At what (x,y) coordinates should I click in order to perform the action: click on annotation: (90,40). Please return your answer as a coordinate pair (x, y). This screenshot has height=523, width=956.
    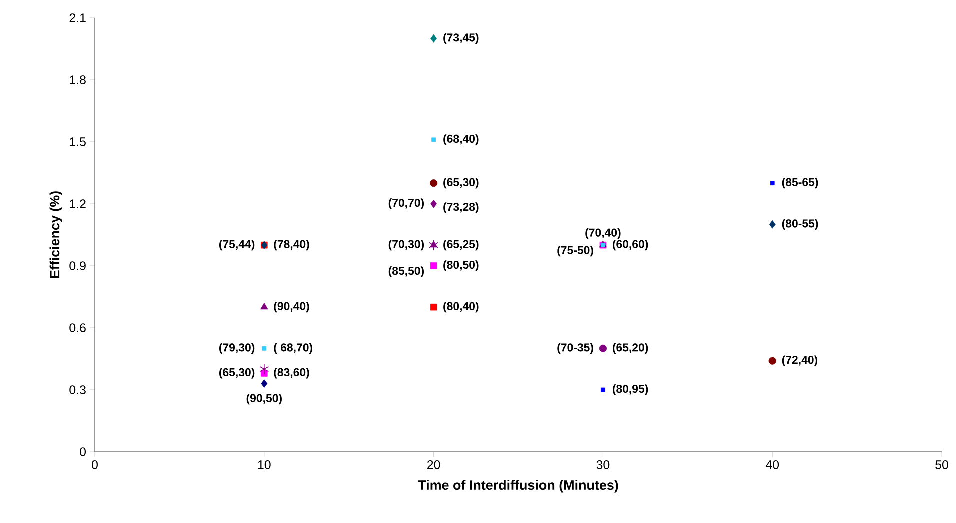
    Looking at the image, I should click on (292, 307).